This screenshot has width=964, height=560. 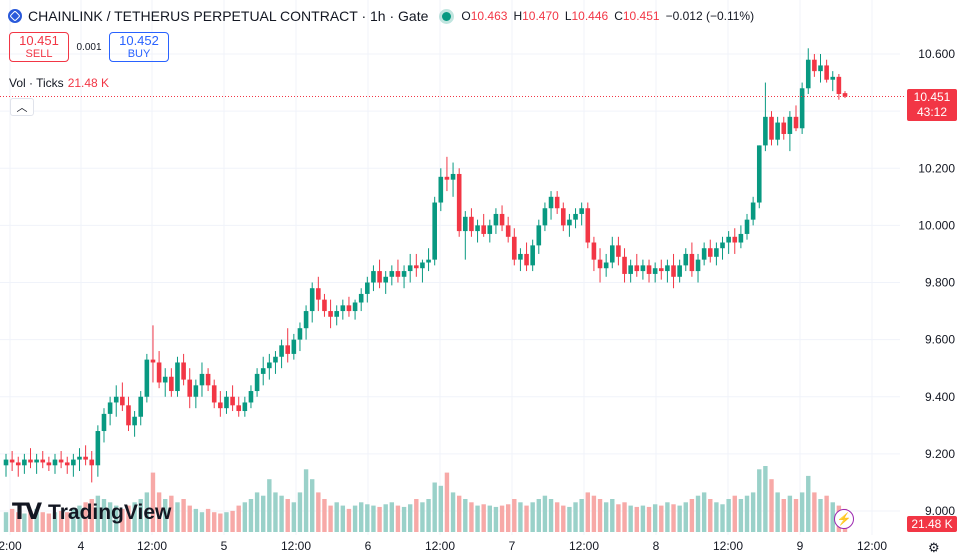 What do you see at coordinates (934, 547) in the screenshot?
I see `gear-icon: ⚙` at bounding box center [934, 547].